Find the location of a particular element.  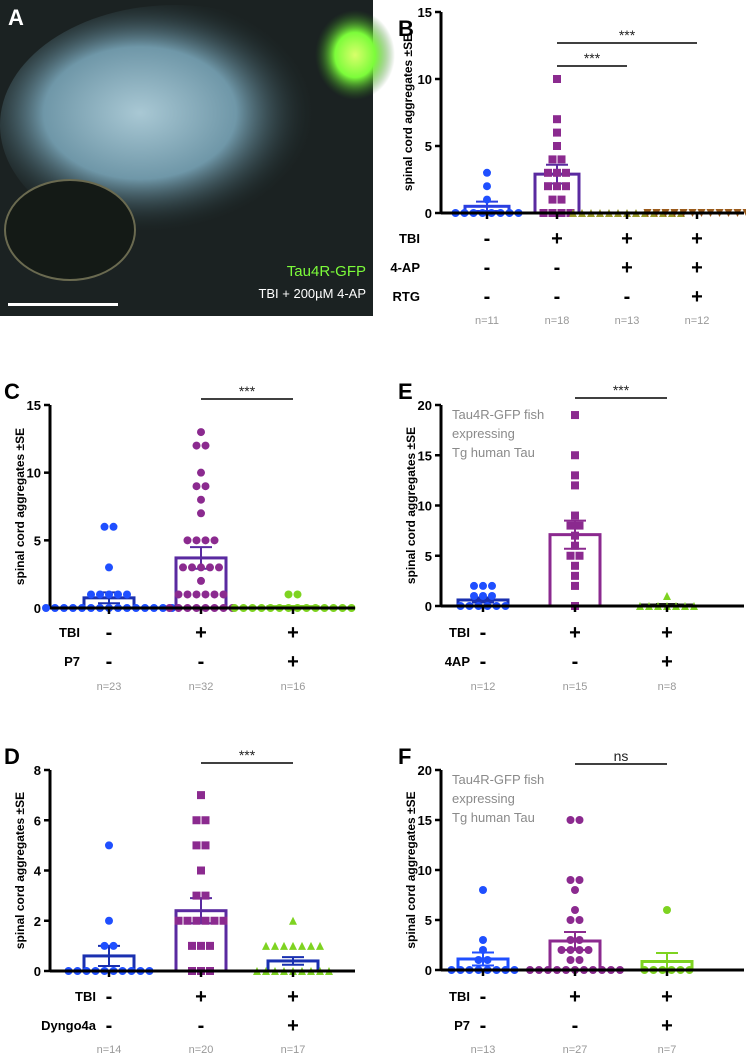

n-count: n=11 is located at coordinates (487, 321).